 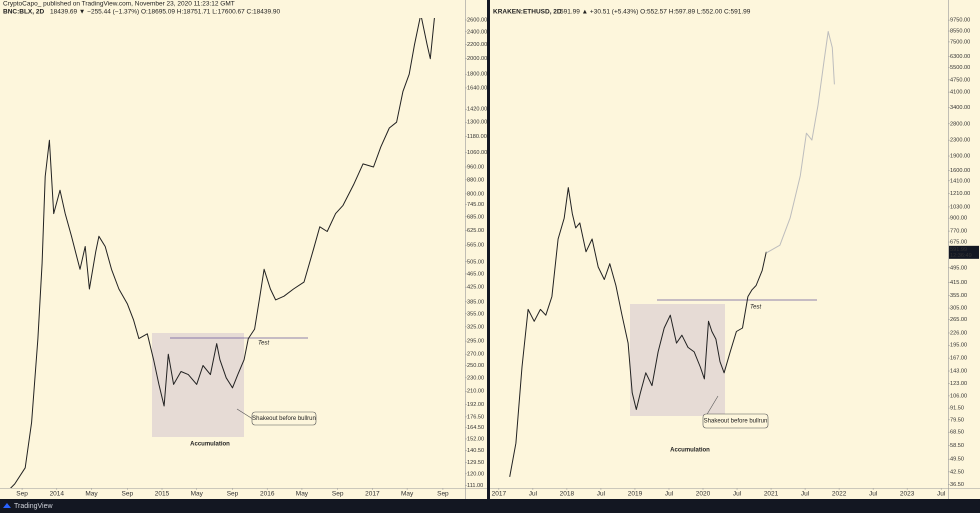 I want to click on y-tick-label: 250.00, so click(x=475, y=366).